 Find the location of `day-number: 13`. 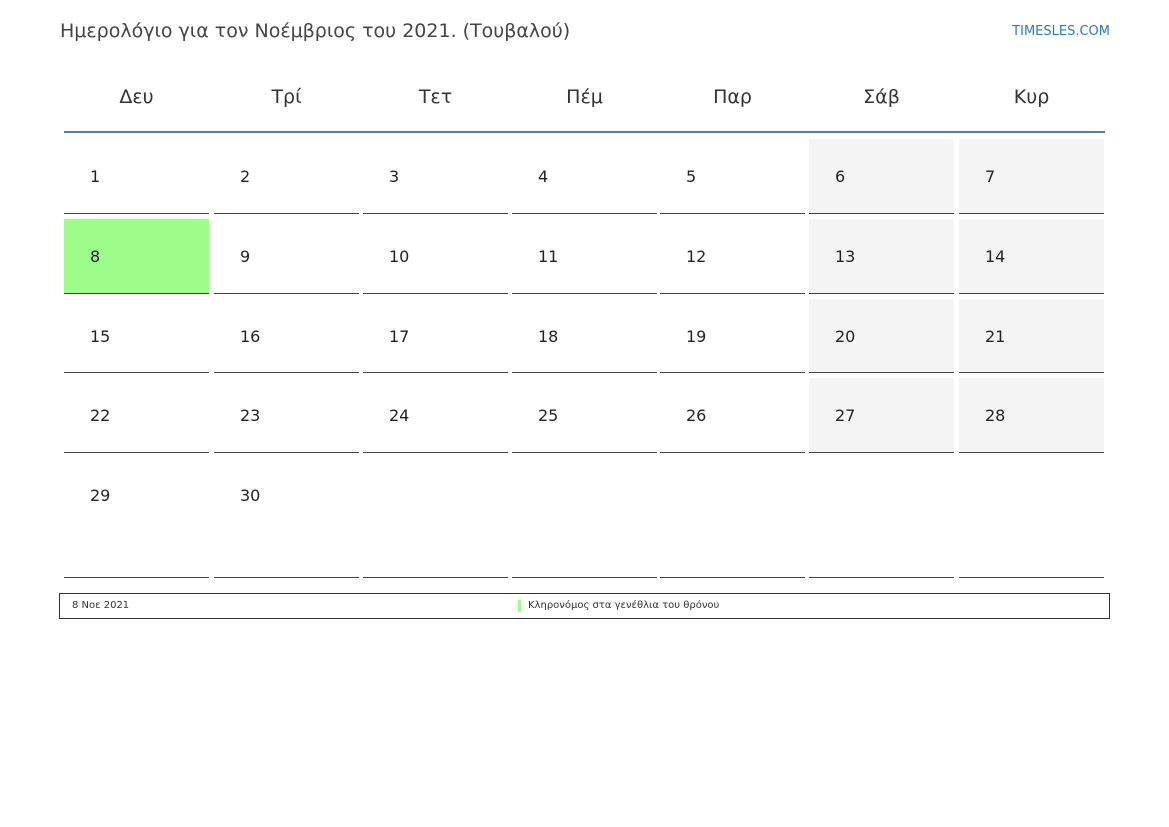

day-number: 13 is located at coordinates (845, 256).